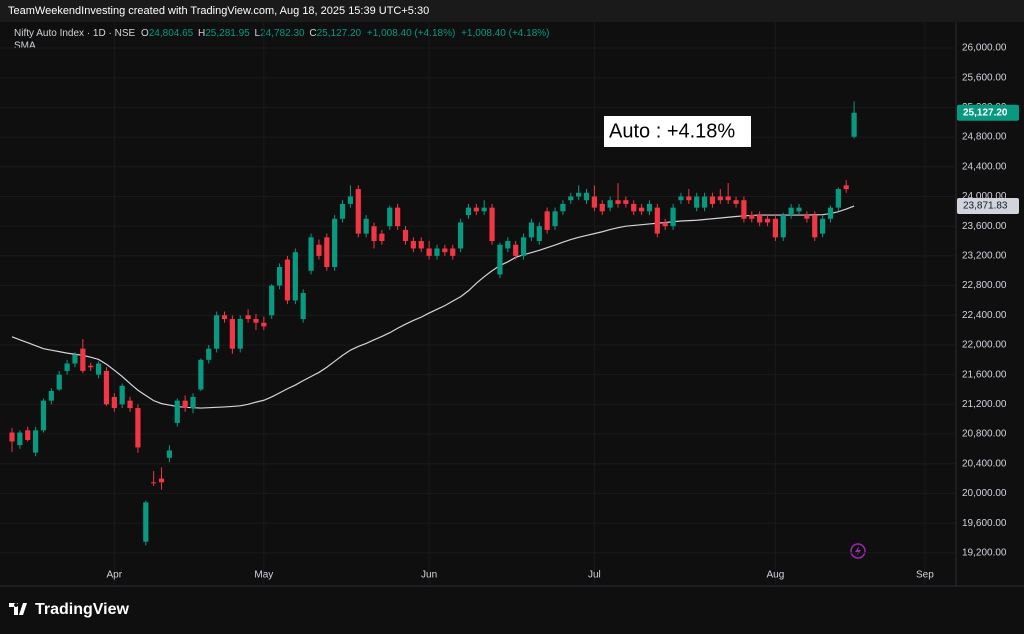 The height and width of the screenshot is (634, 1024). I want to click on legend-key: C, so click(312, 33).